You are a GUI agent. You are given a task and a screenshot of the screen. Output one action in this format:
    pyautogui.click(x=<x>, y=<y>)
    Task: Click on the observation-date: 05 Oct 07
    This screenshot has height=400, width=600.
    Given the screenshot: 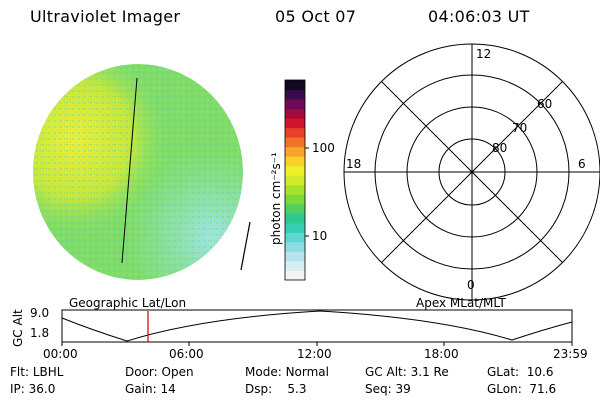 What is the action you would take?
    pyautogui.click(x=316, y=16)
    